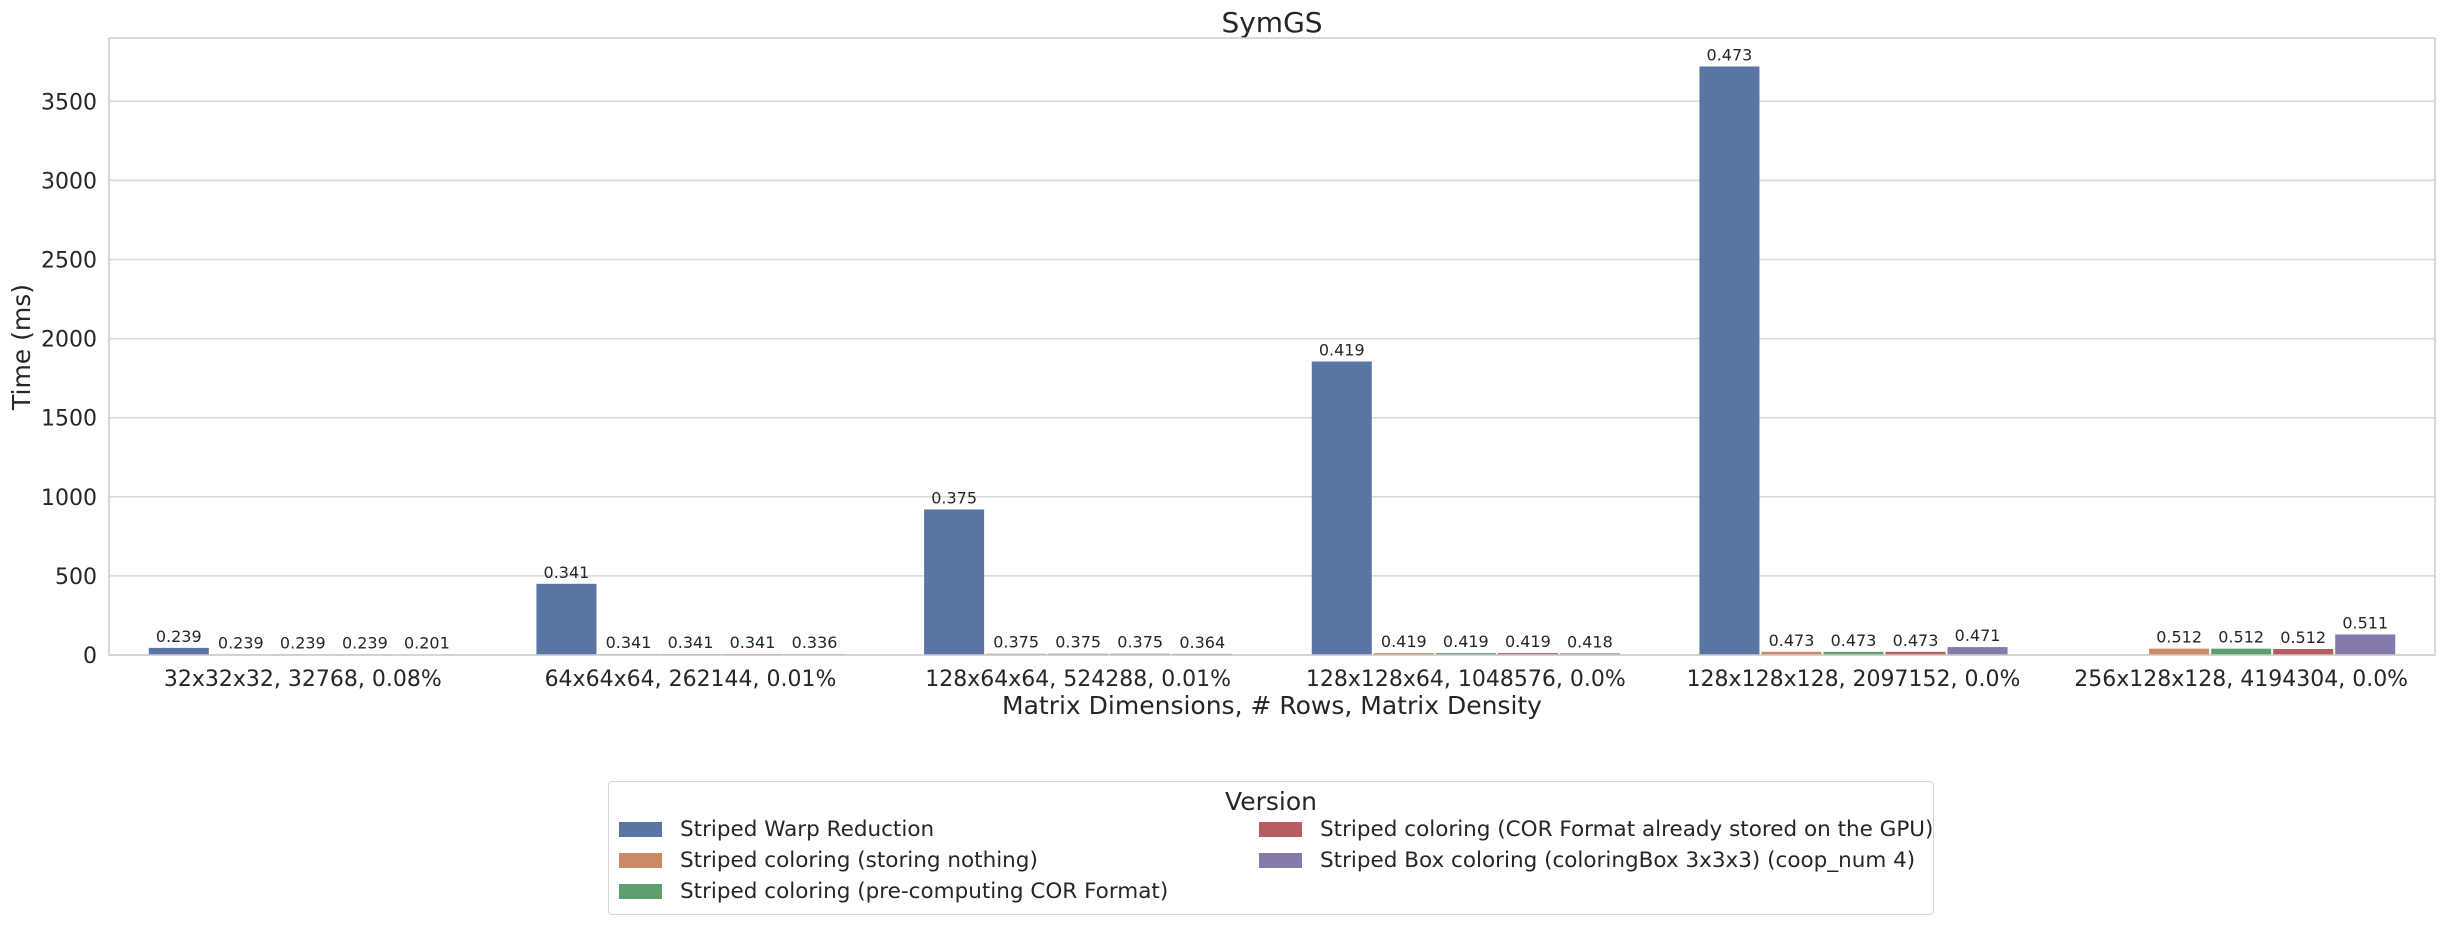 This screenshot has height=926, width=2444. Describe the element at coordinates (1271, 22) in the screenshot. I see `chart-title: SymGS` at that location.